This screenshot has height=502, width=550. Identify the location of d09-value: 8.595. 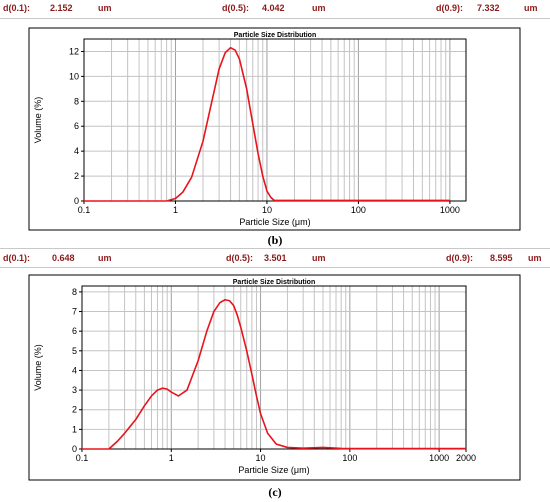
(501, 258).